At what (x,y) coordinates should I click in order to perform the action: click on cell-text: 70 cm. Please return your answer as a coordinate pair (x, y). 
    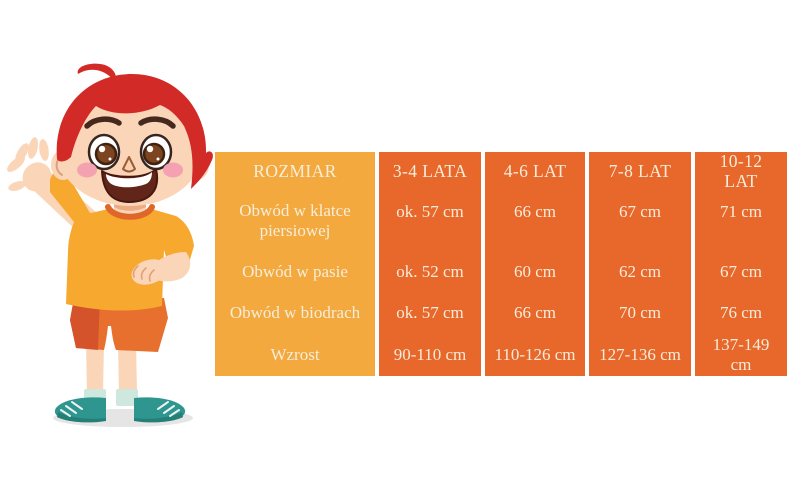
    Looking at the image, I should click on (640, 312).